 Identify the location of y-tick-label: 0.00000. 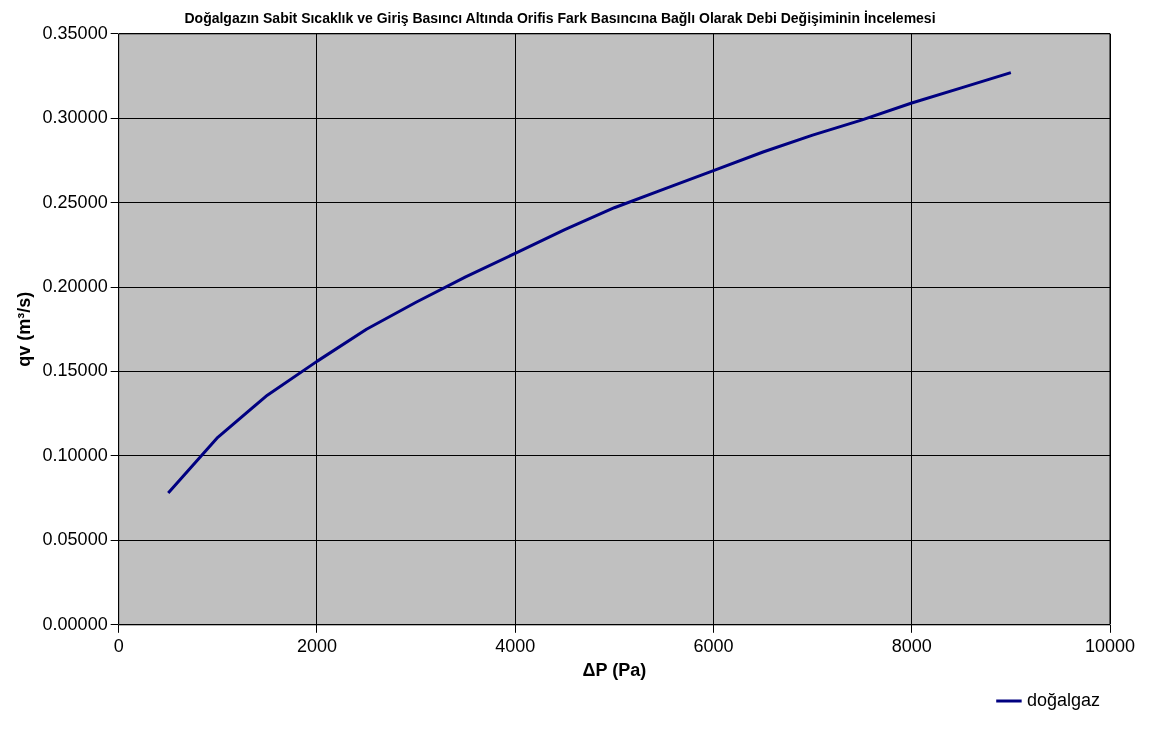
(75, 623).